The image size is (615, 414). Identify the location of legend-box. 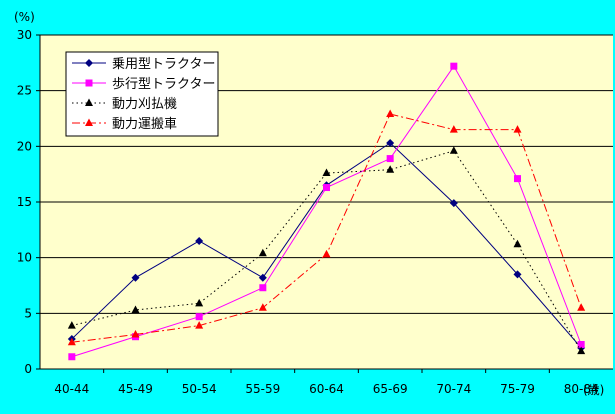
(142, 94).